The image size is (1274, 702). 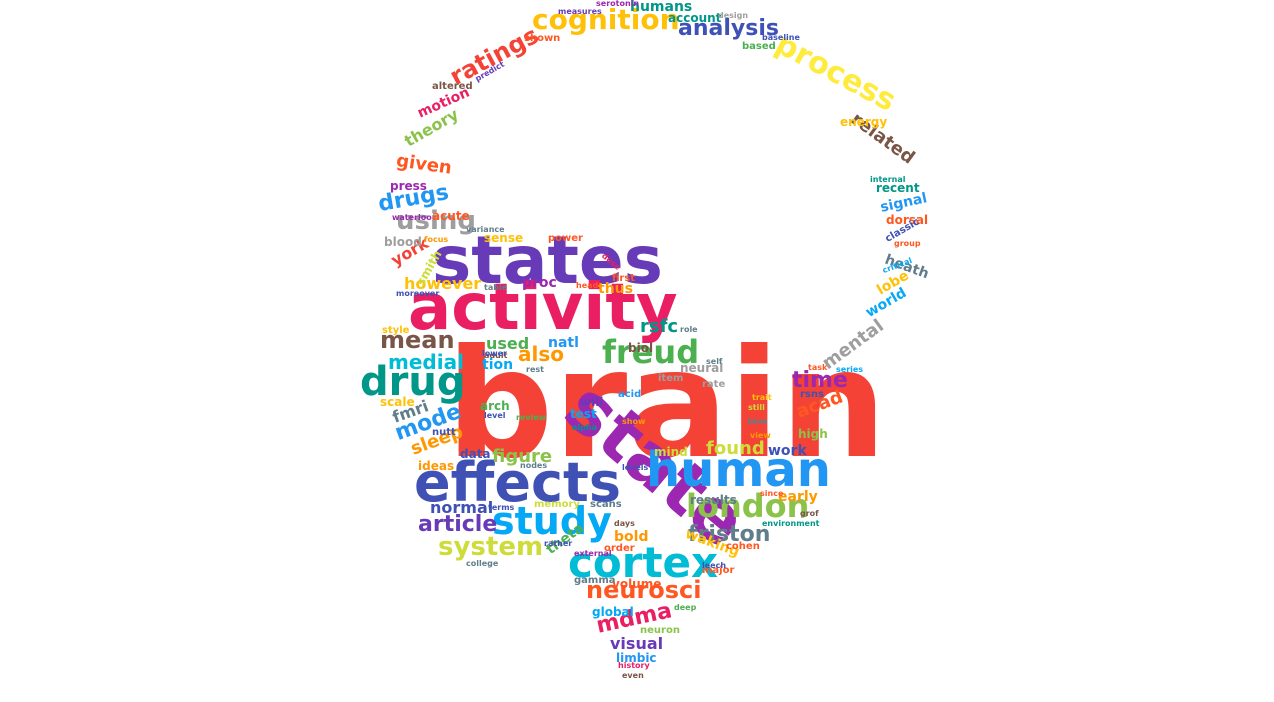 I want to click on cloud-word: group, so click(x=907, y=243).